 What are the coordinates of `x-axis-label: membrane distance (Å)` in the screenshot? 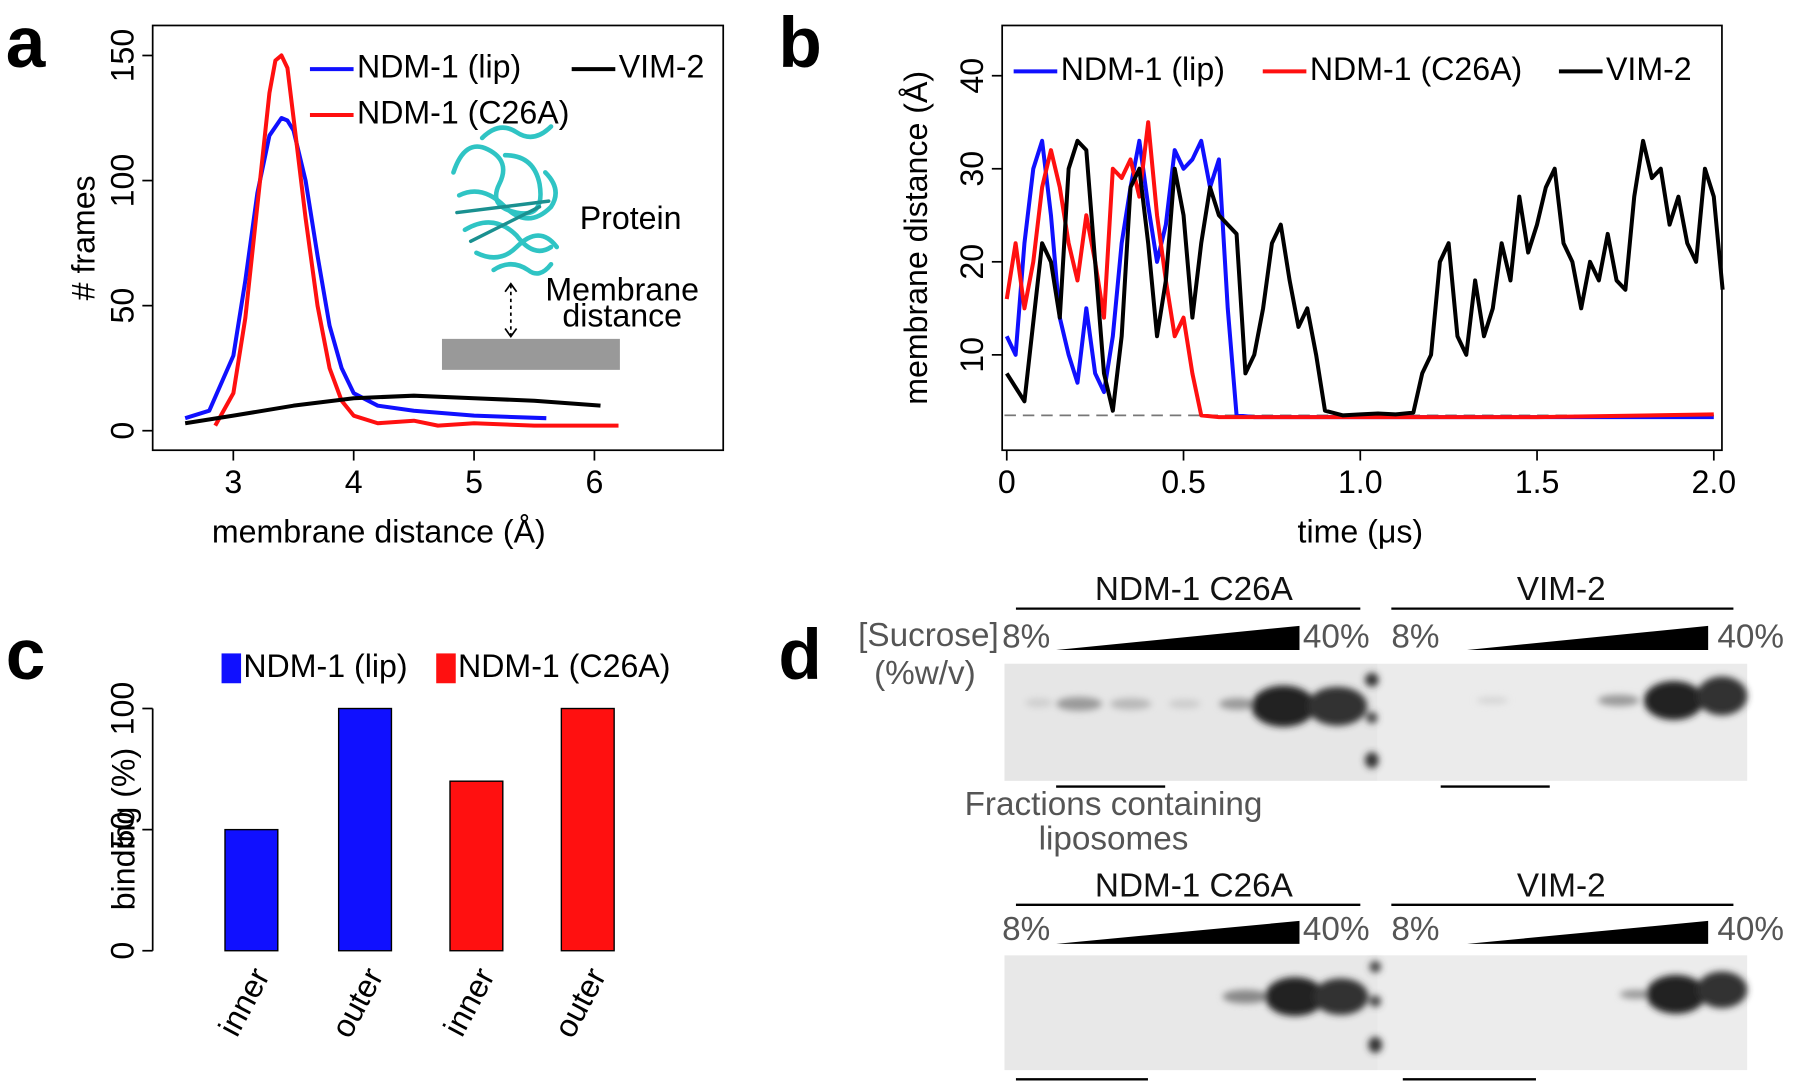 It's located at (379, 532).